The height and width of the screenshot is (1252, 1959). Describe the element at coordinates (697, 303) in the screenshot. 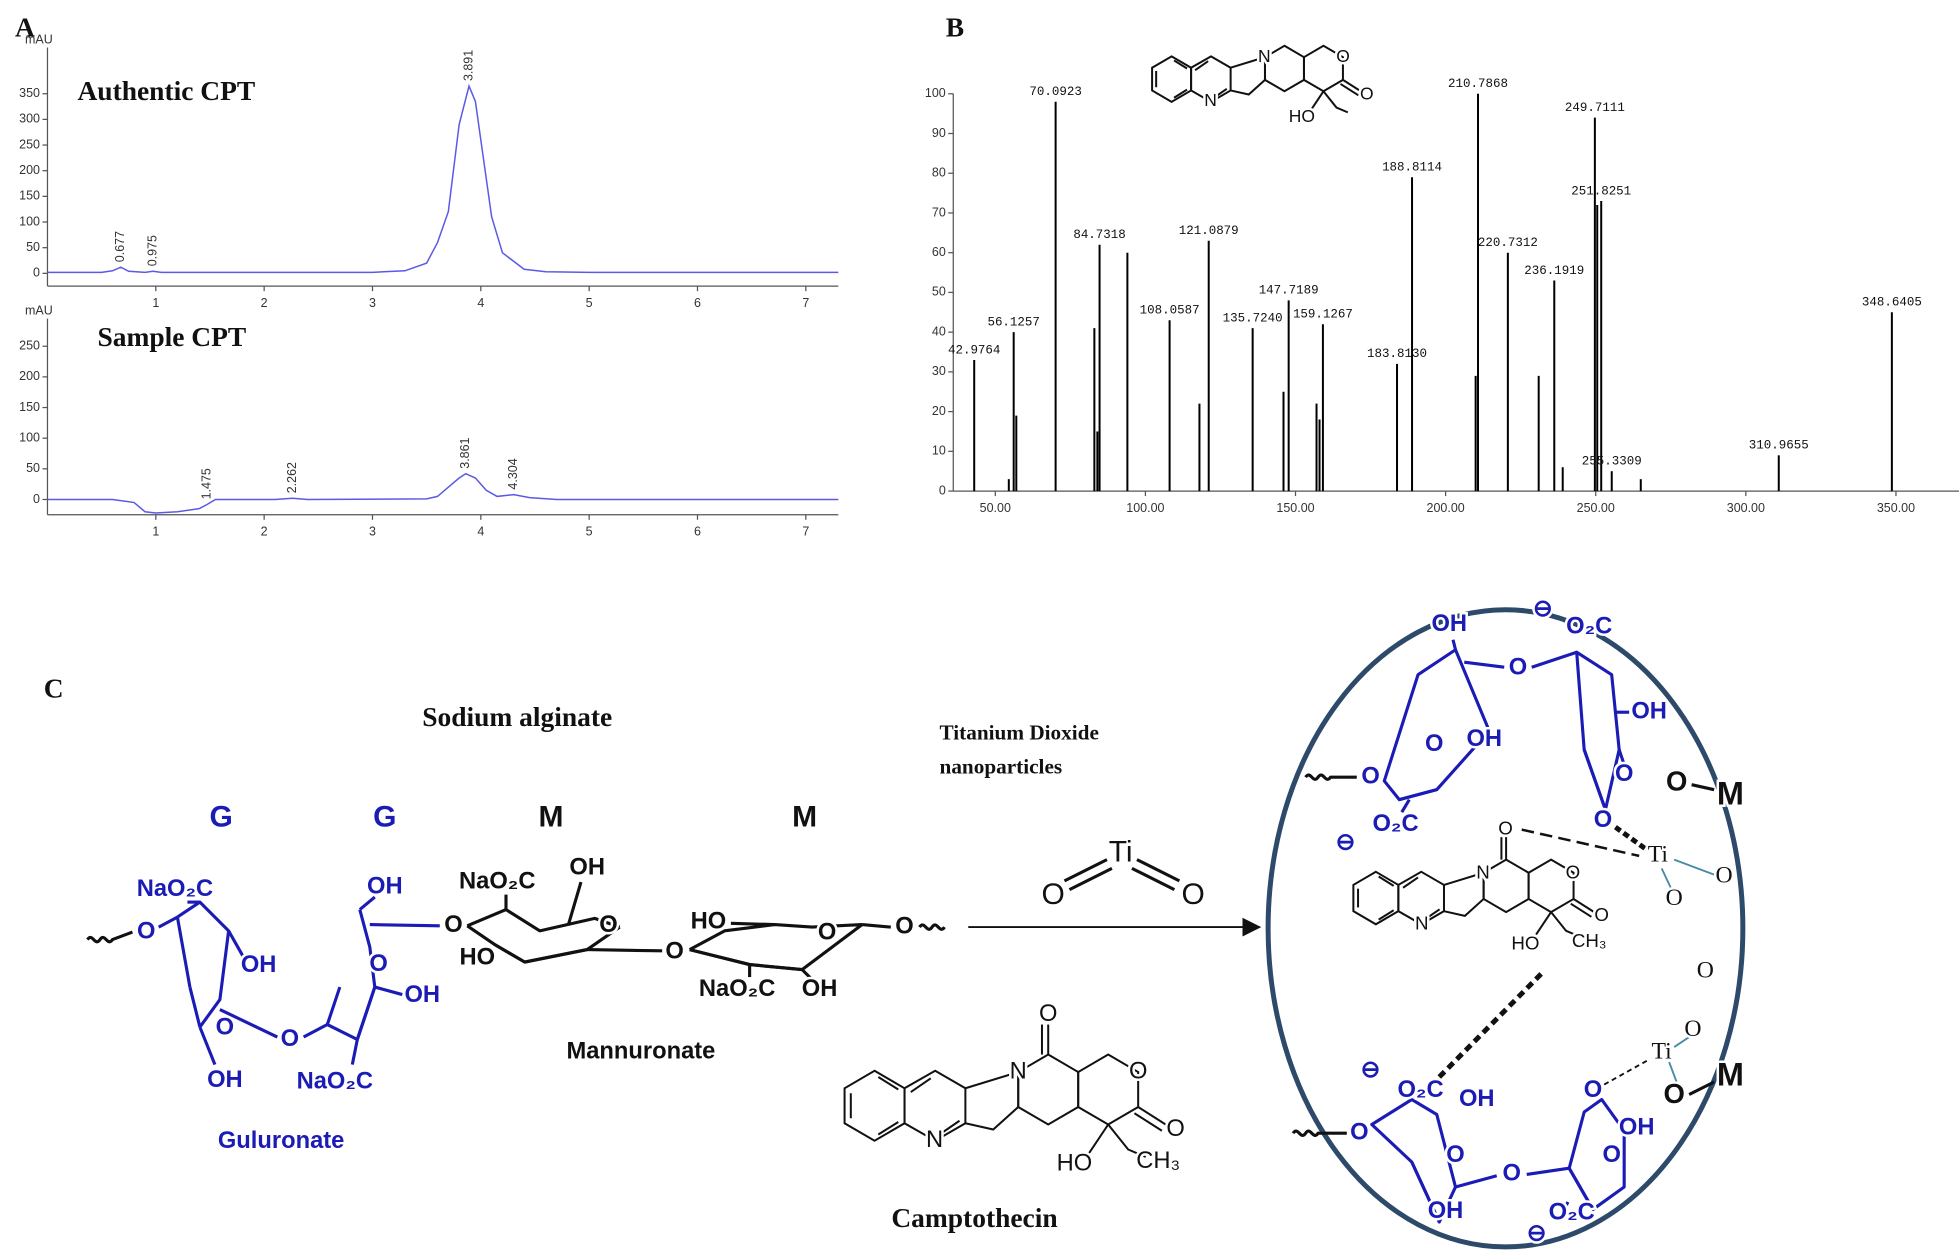

I see `x-tick-label: 6` at that location.